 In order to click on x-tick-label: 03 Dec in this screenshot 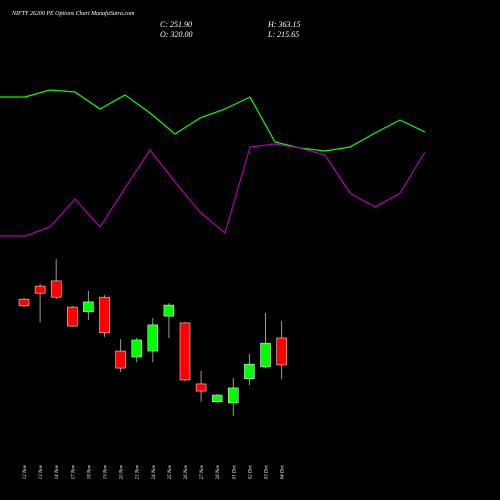, I will do `click(267, 471)`.